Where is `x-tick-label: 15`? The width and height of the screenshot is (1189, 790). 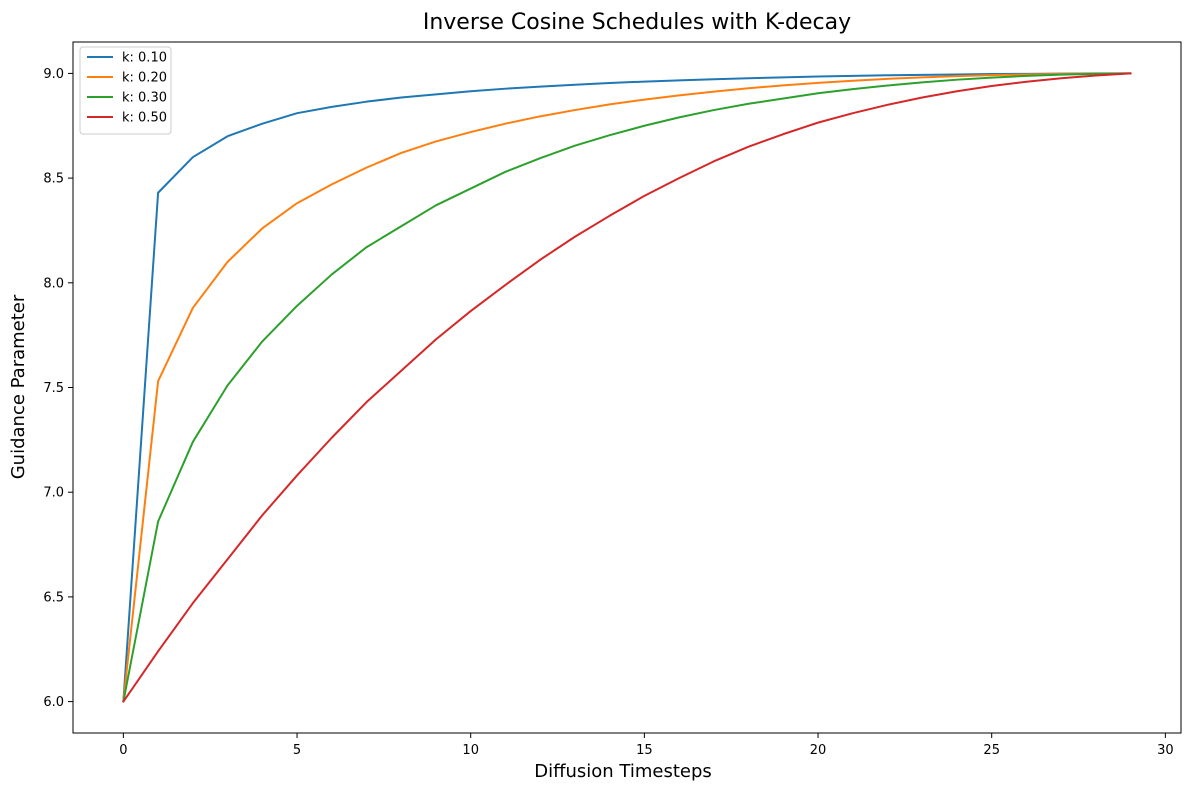
x-tick-label: 15 is located at coordinates (644, 750).